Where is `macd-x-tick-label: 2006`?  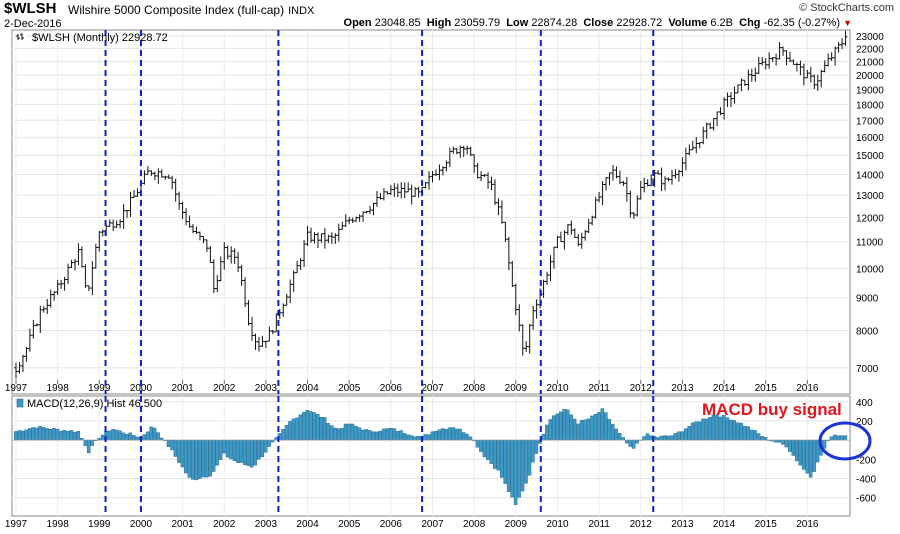
macd-x-tick-label: 2006 is located at coordinates (391, 524).